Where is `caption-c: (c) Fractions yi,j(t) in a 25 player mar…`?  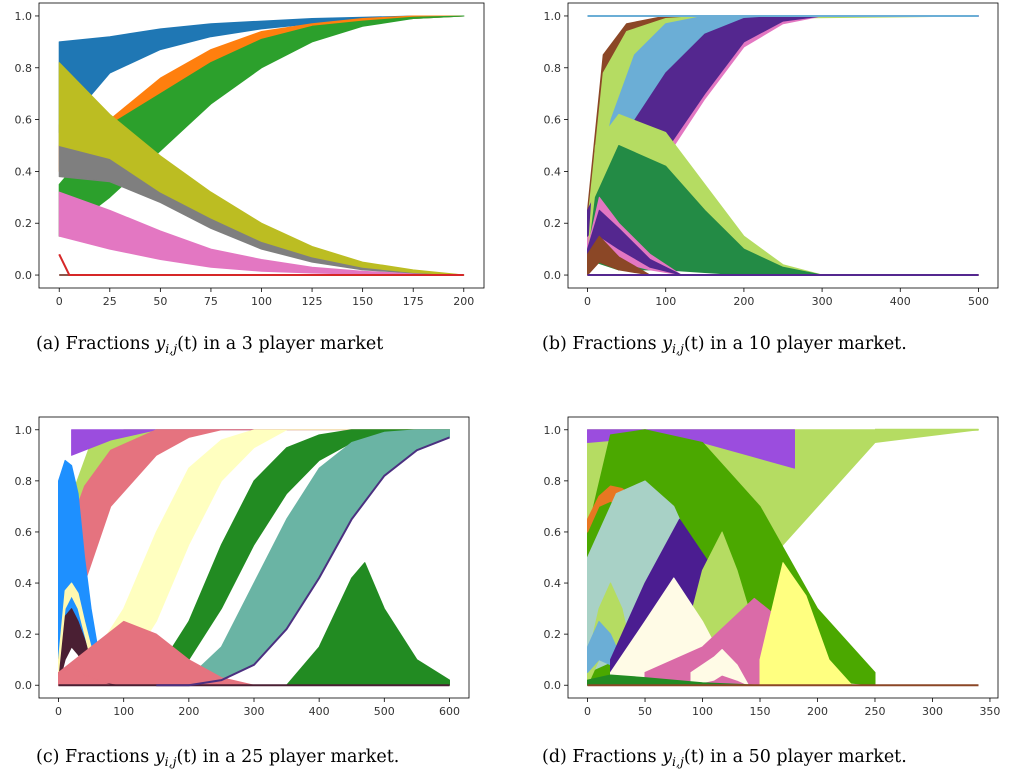 caption-c: (c) Fractions yi,j(t) in a 25 player mar… is located at coordinates (217, 758).